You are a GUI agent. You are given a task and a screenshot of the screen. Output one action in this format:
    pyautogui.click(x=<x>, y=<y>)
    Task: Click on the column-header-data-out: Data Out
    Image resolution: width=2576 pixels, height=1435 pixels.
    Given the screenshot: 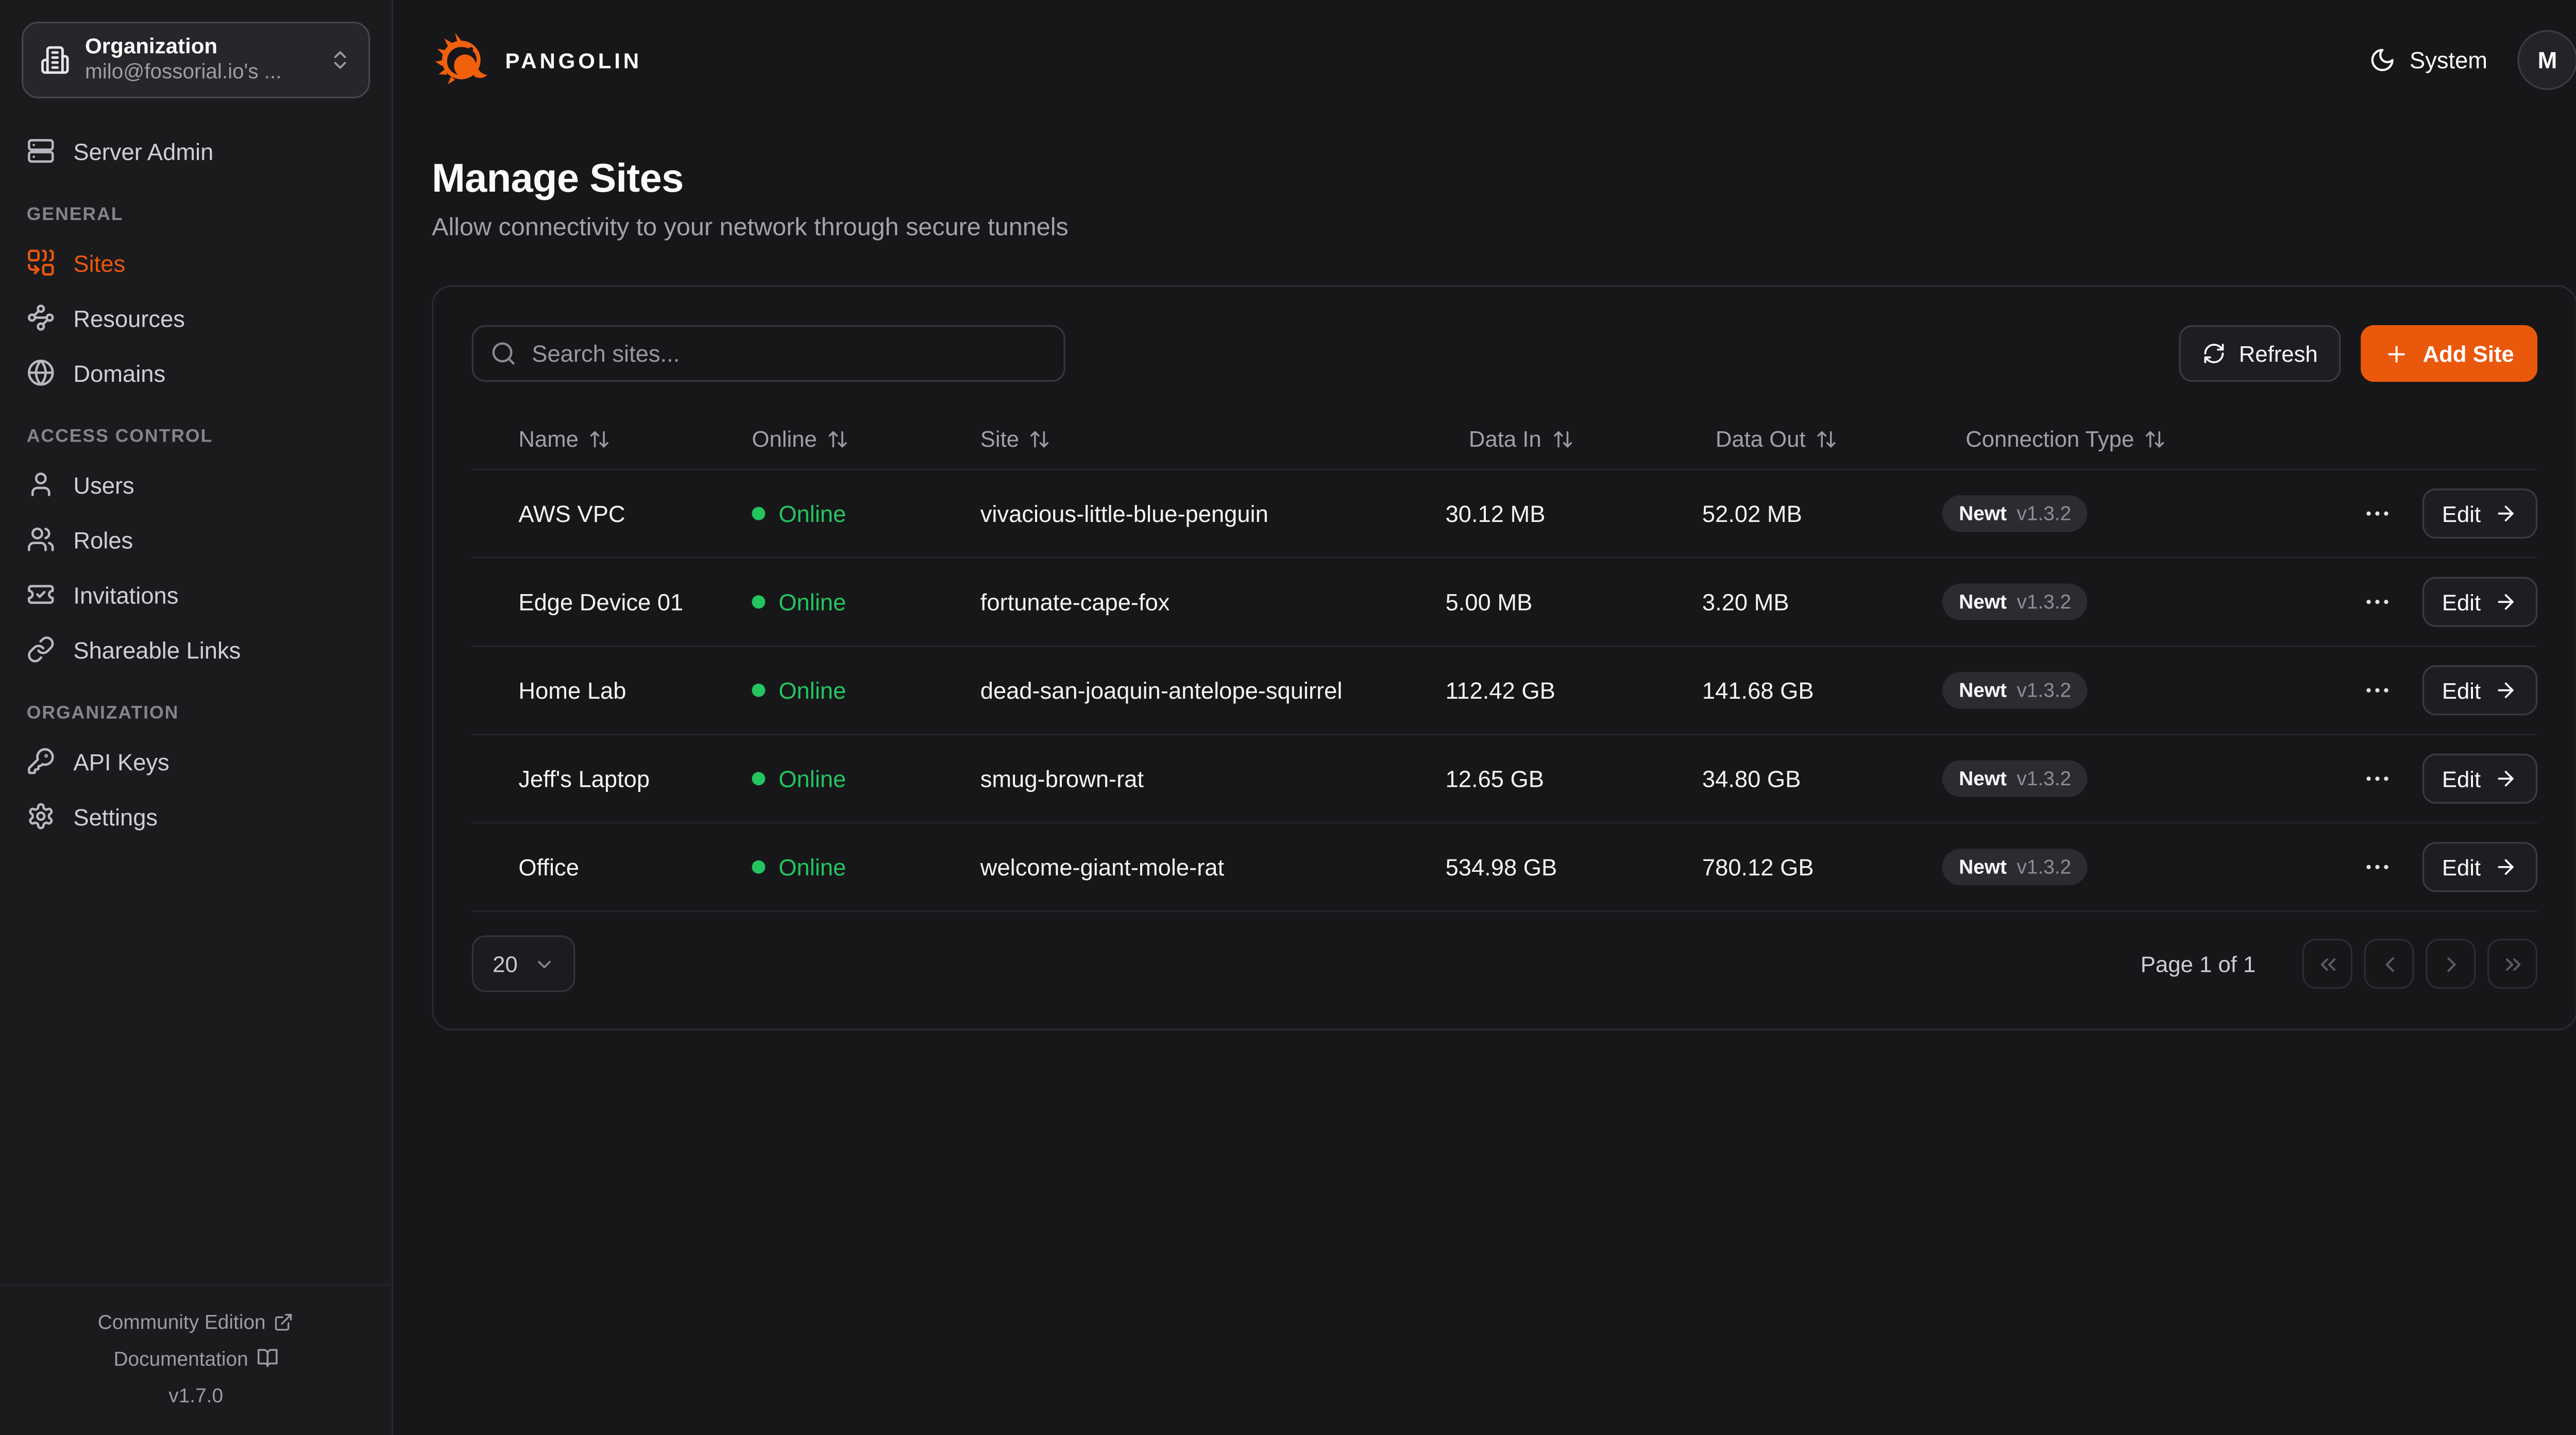 What is the action you would take?
    pyautogui.click(x=1822, y=438)
    